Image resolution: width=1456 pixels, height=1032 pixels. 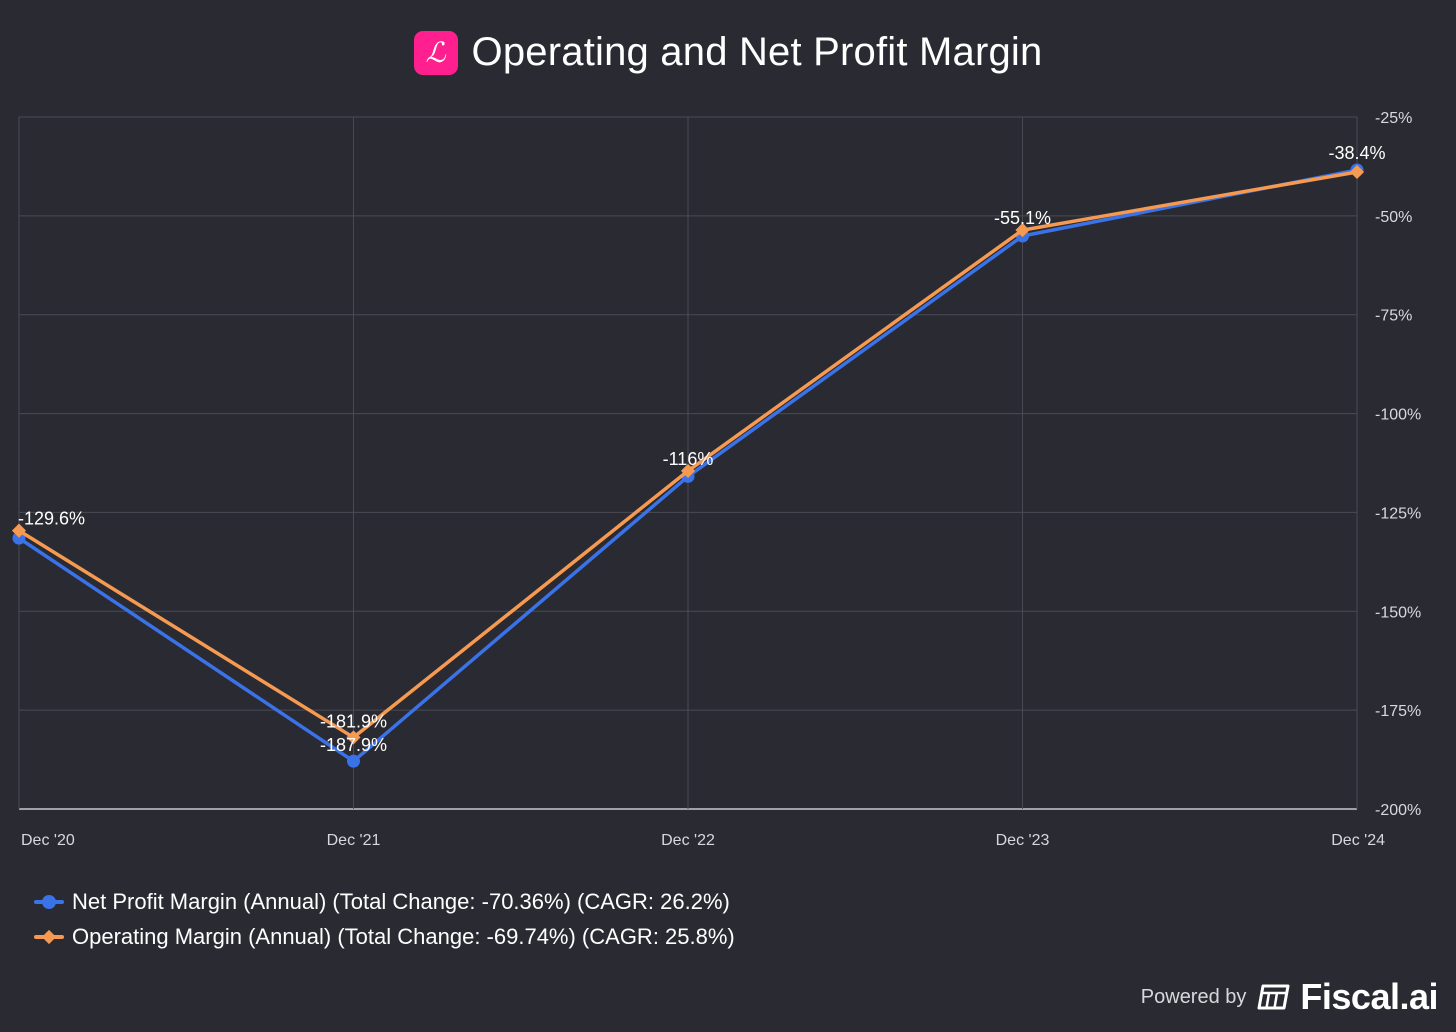 What do you see at coordinates (1369, 996) in the screenshot?
I see `brand-name: Fiscal.ai` at bounding box center [1369, 996].